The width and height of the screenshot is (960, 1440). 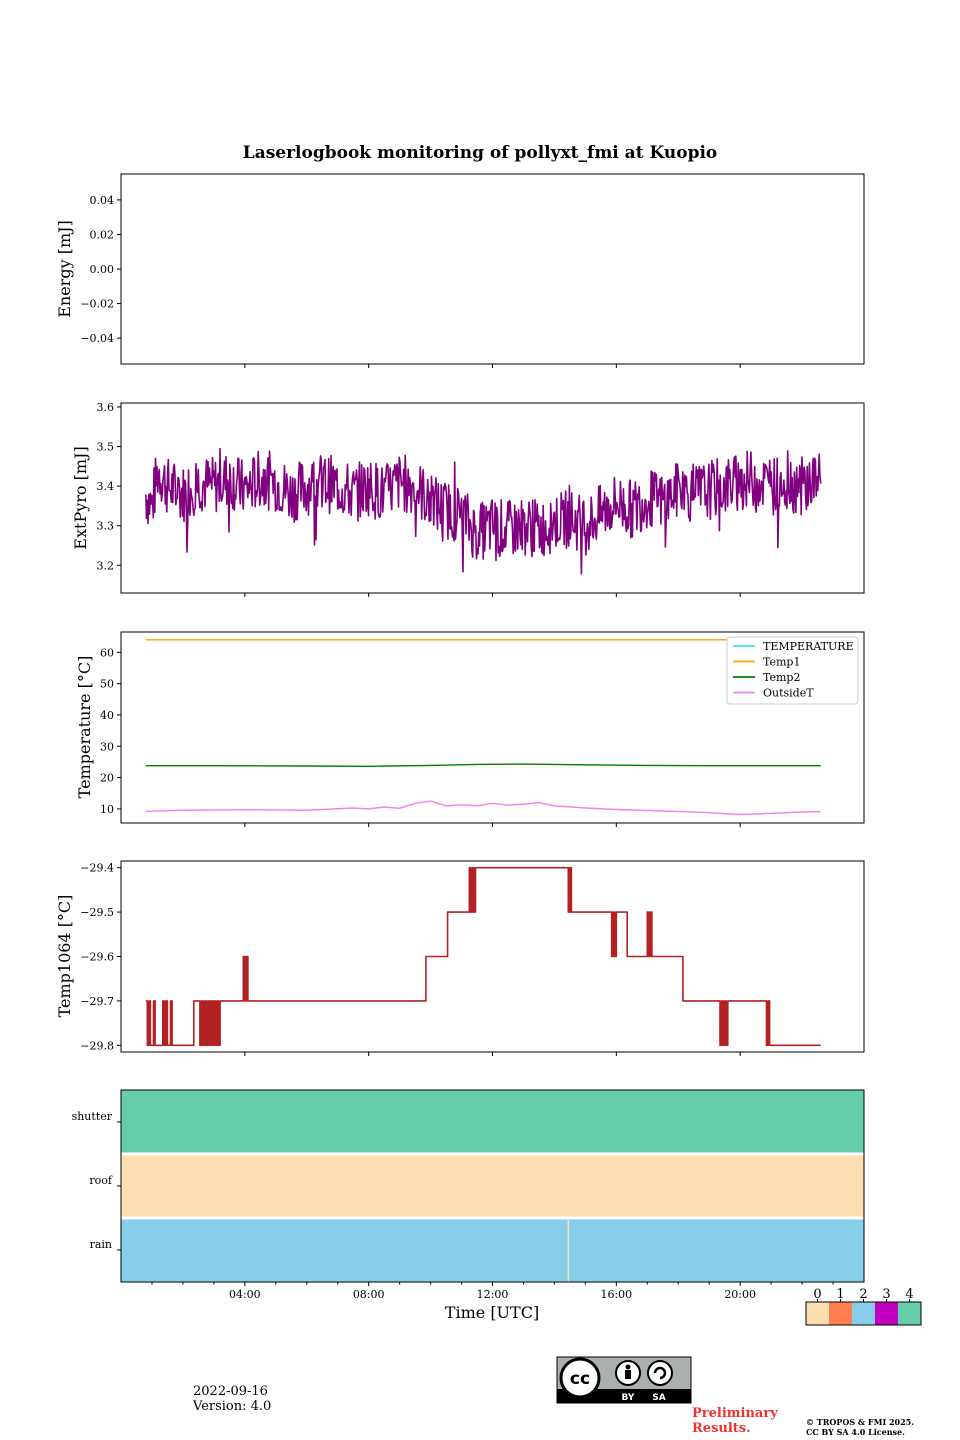 I want to click on temp1064-ytick-label: −29.6, so click(x=97, y=957).